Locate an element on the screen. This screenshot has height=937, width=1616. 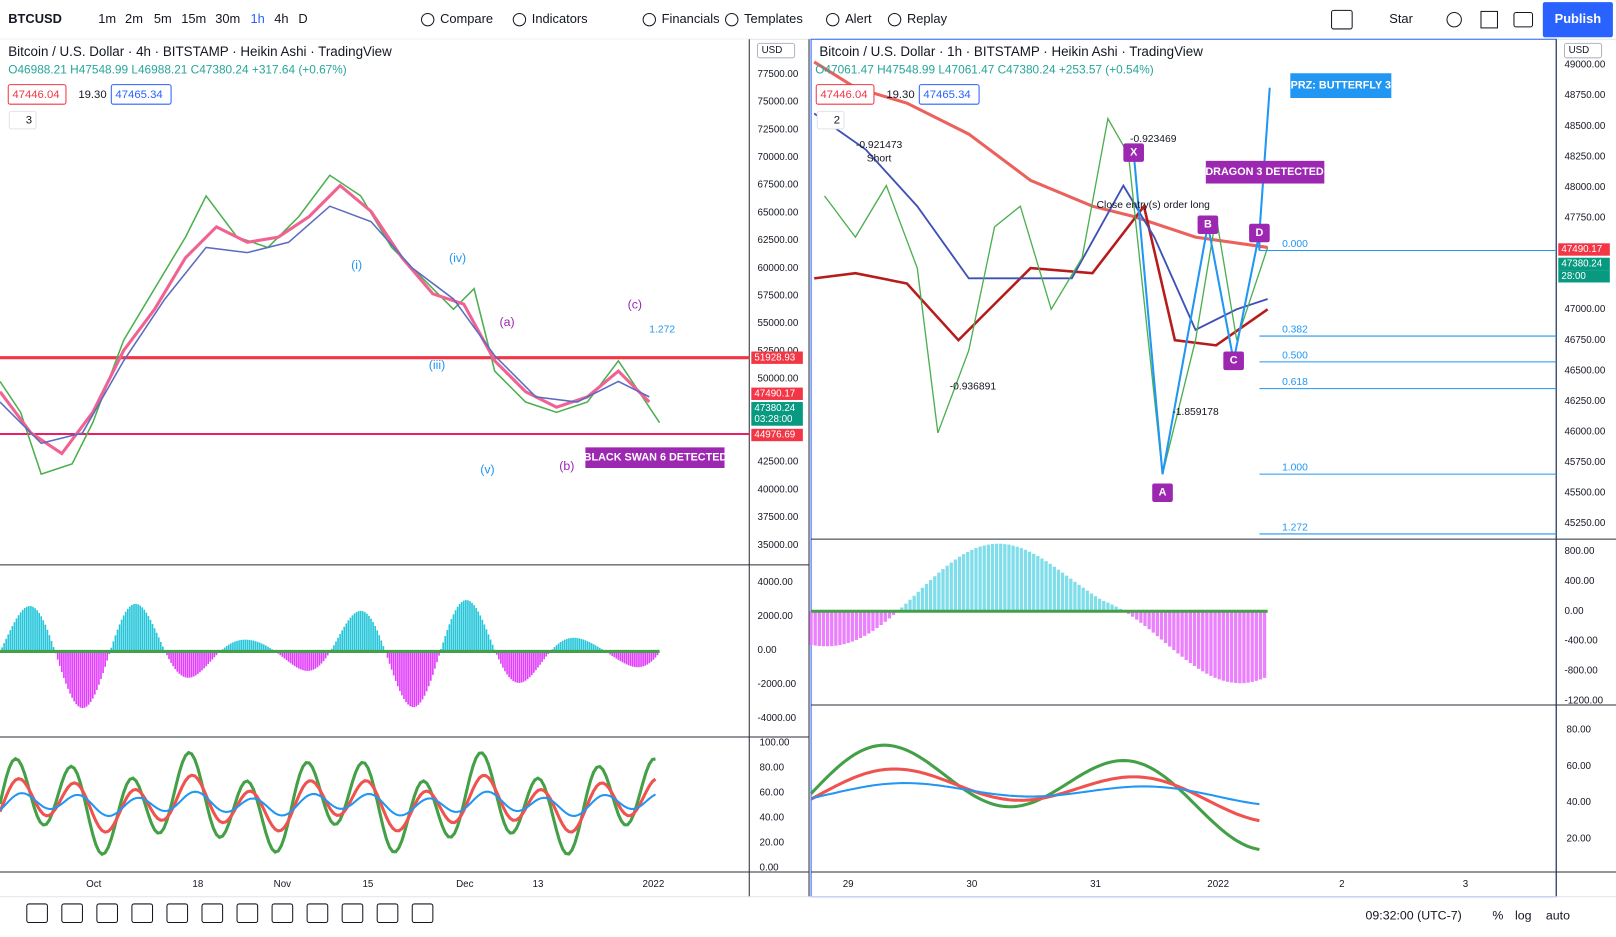
axis-label: 45500.00 is located at coordinates (1584, 493).